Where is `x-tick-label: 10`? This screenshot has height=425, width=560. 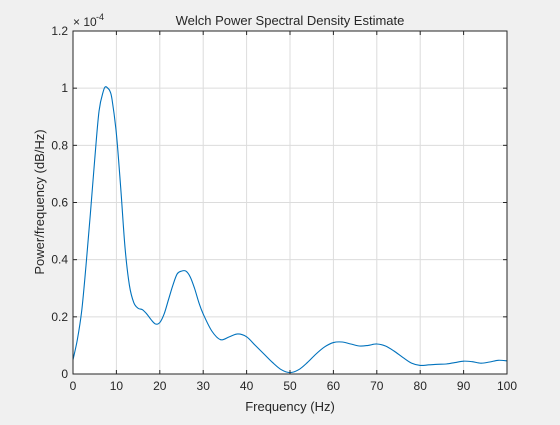
x-tick-label: 10 is located at coordinates (117, 386).